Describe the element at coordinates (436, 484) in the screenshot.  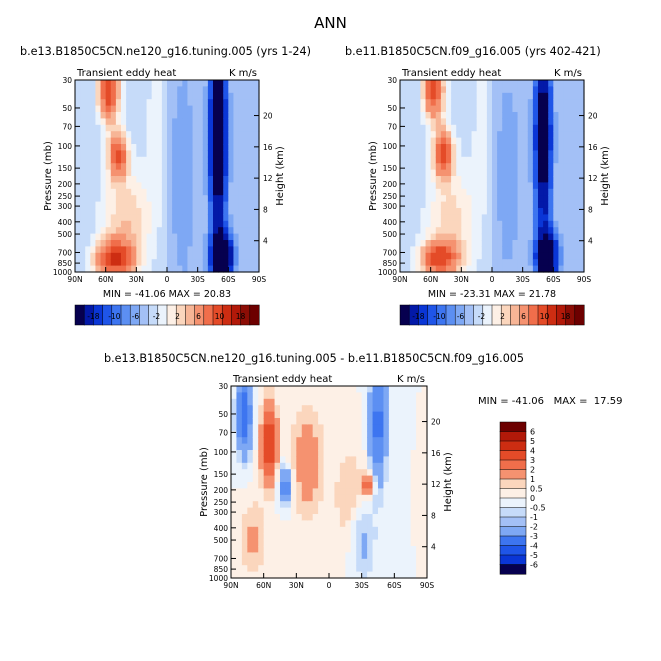
I see `height-tick-label: 12` at that location.